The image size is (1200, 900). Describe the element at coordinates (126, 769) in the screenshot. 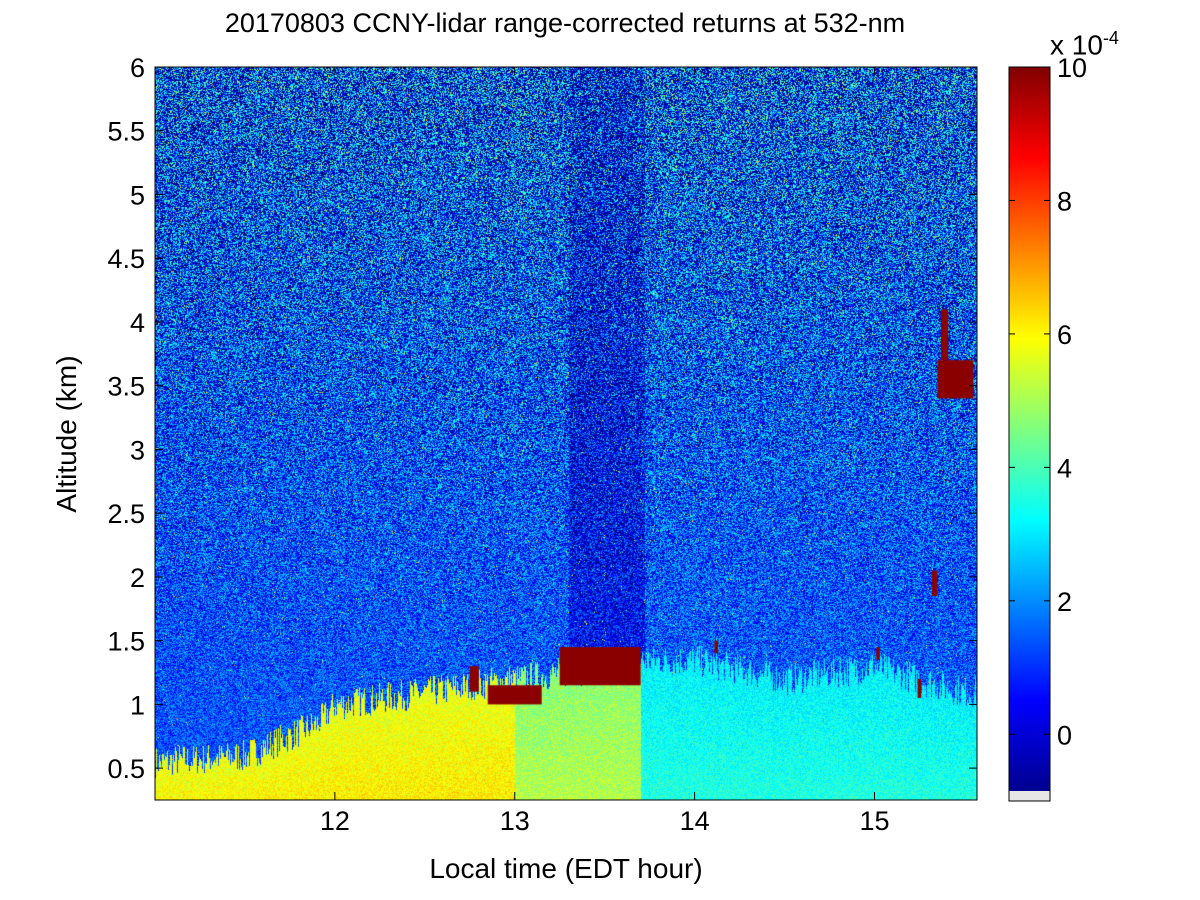

I see `y-tick-label: 0.5` at that location.